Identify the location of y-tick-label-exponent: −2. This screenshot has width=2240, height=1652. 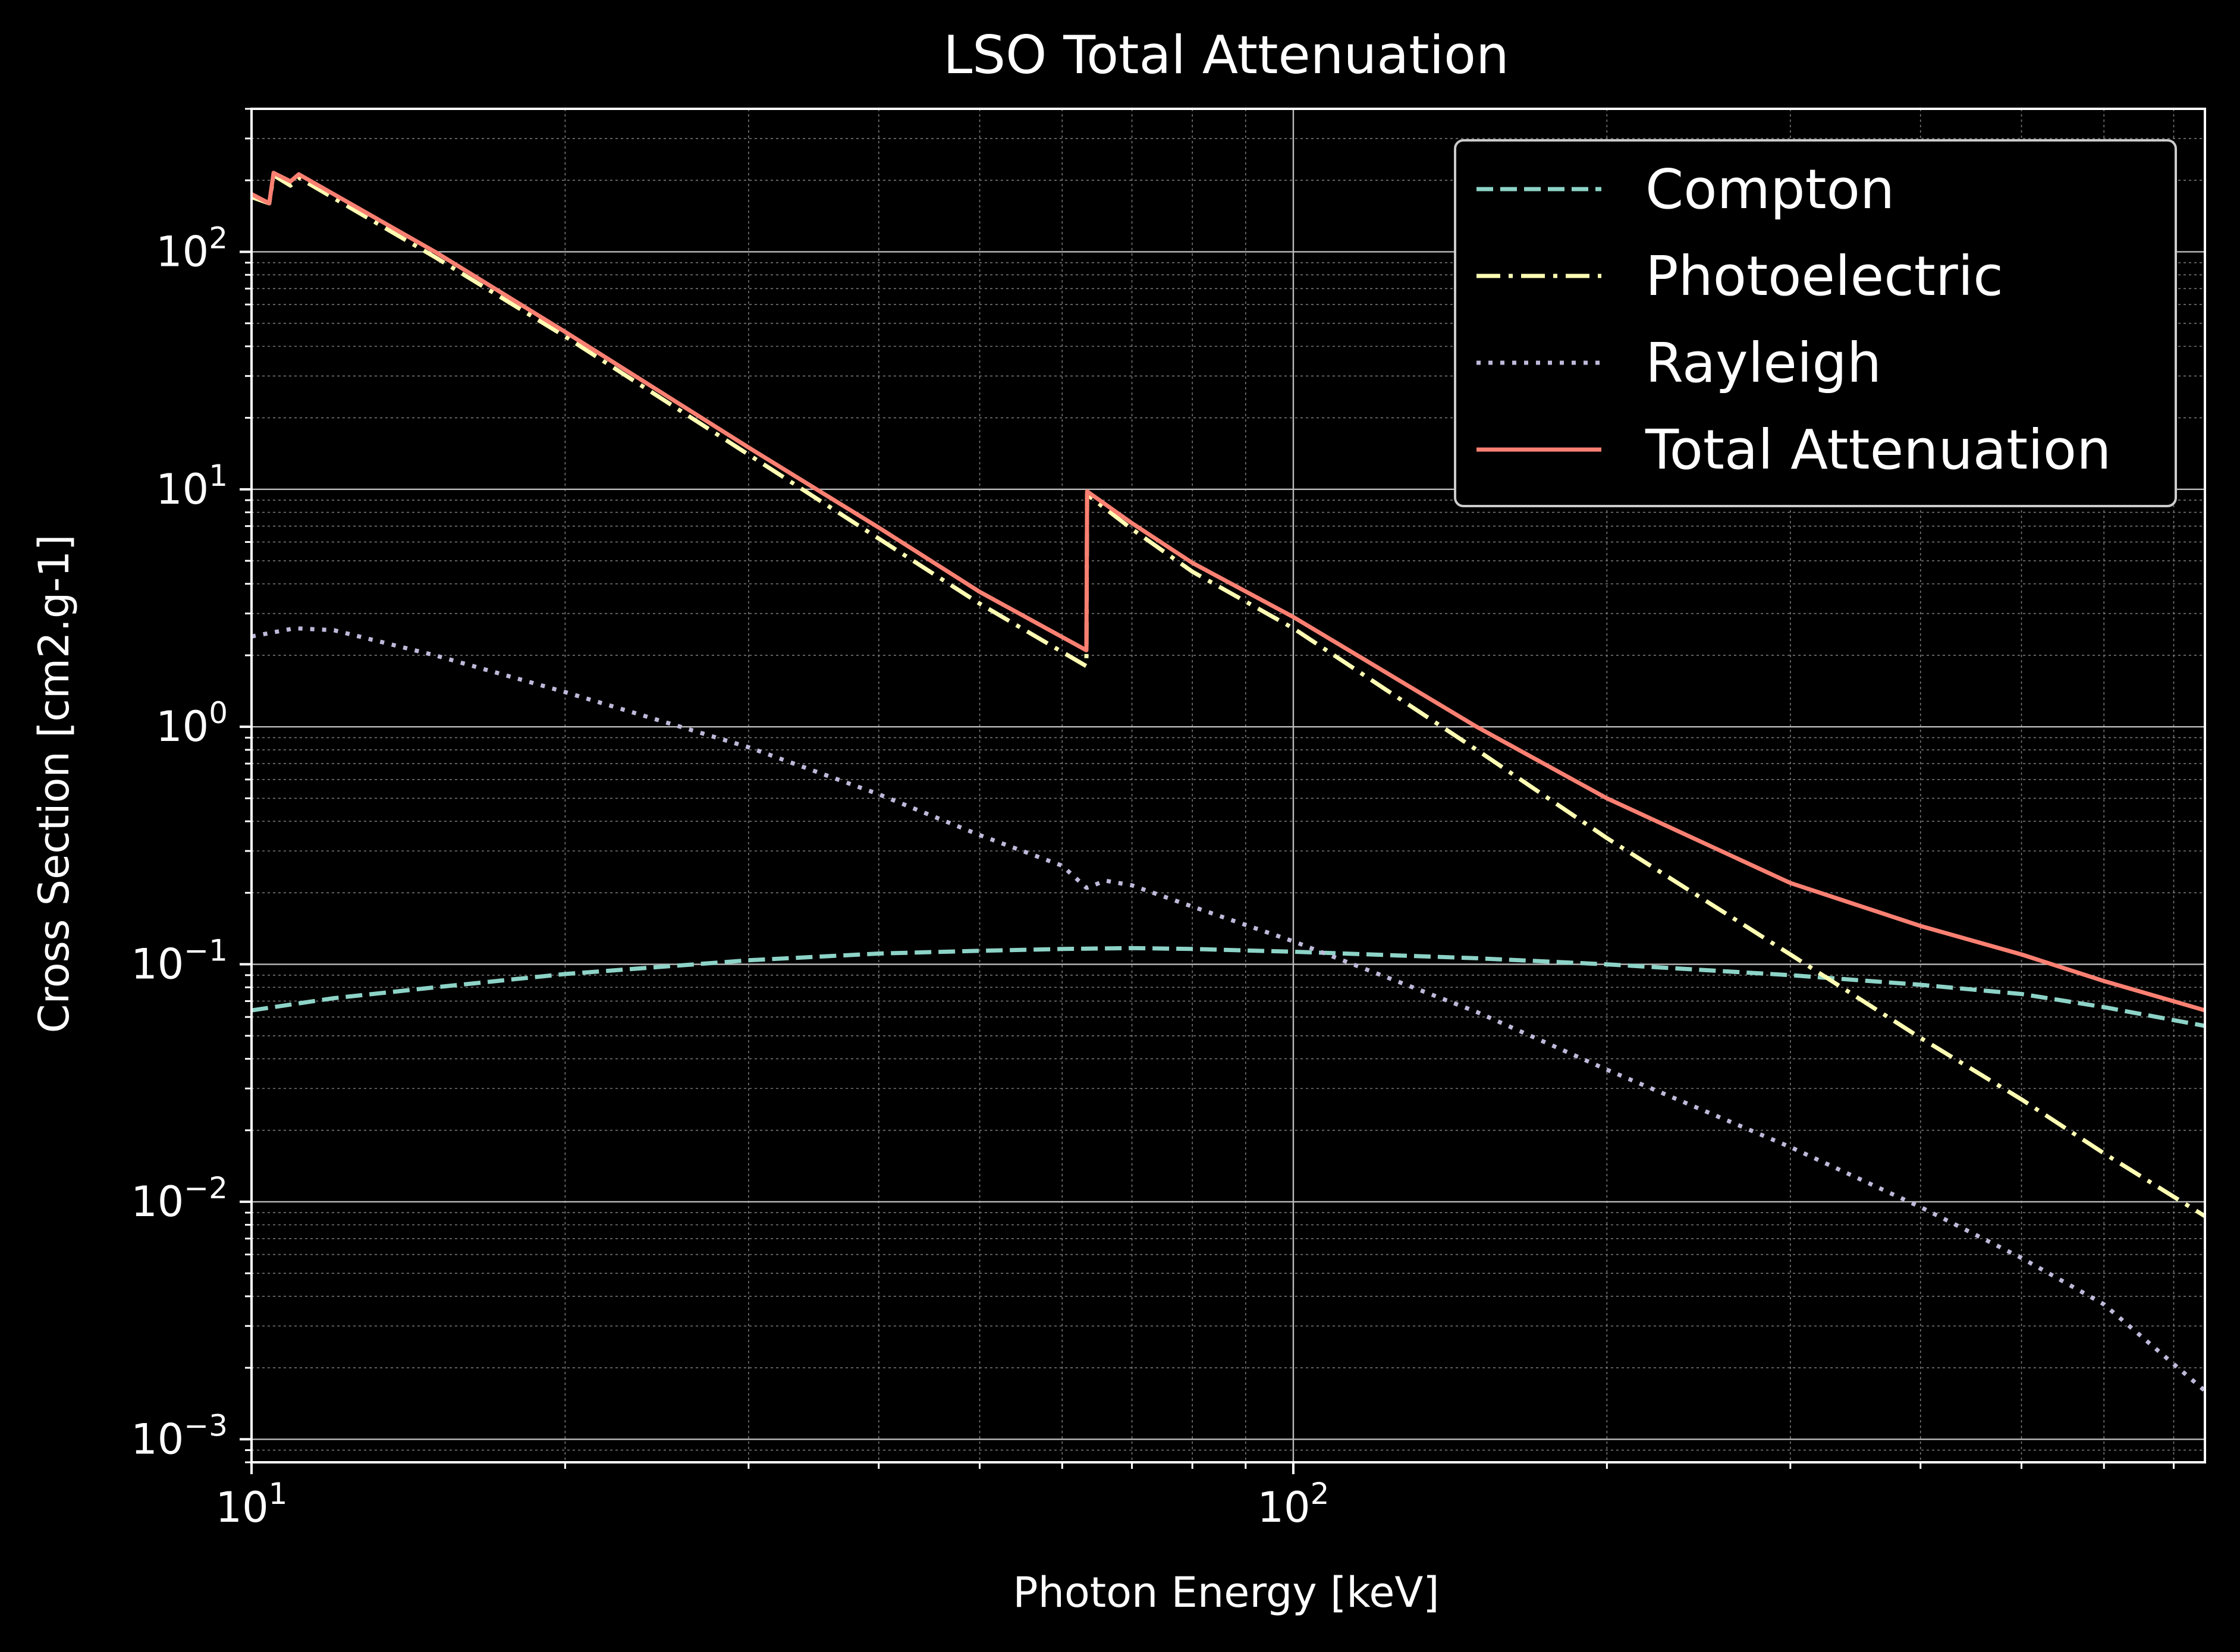
(206, 1188).